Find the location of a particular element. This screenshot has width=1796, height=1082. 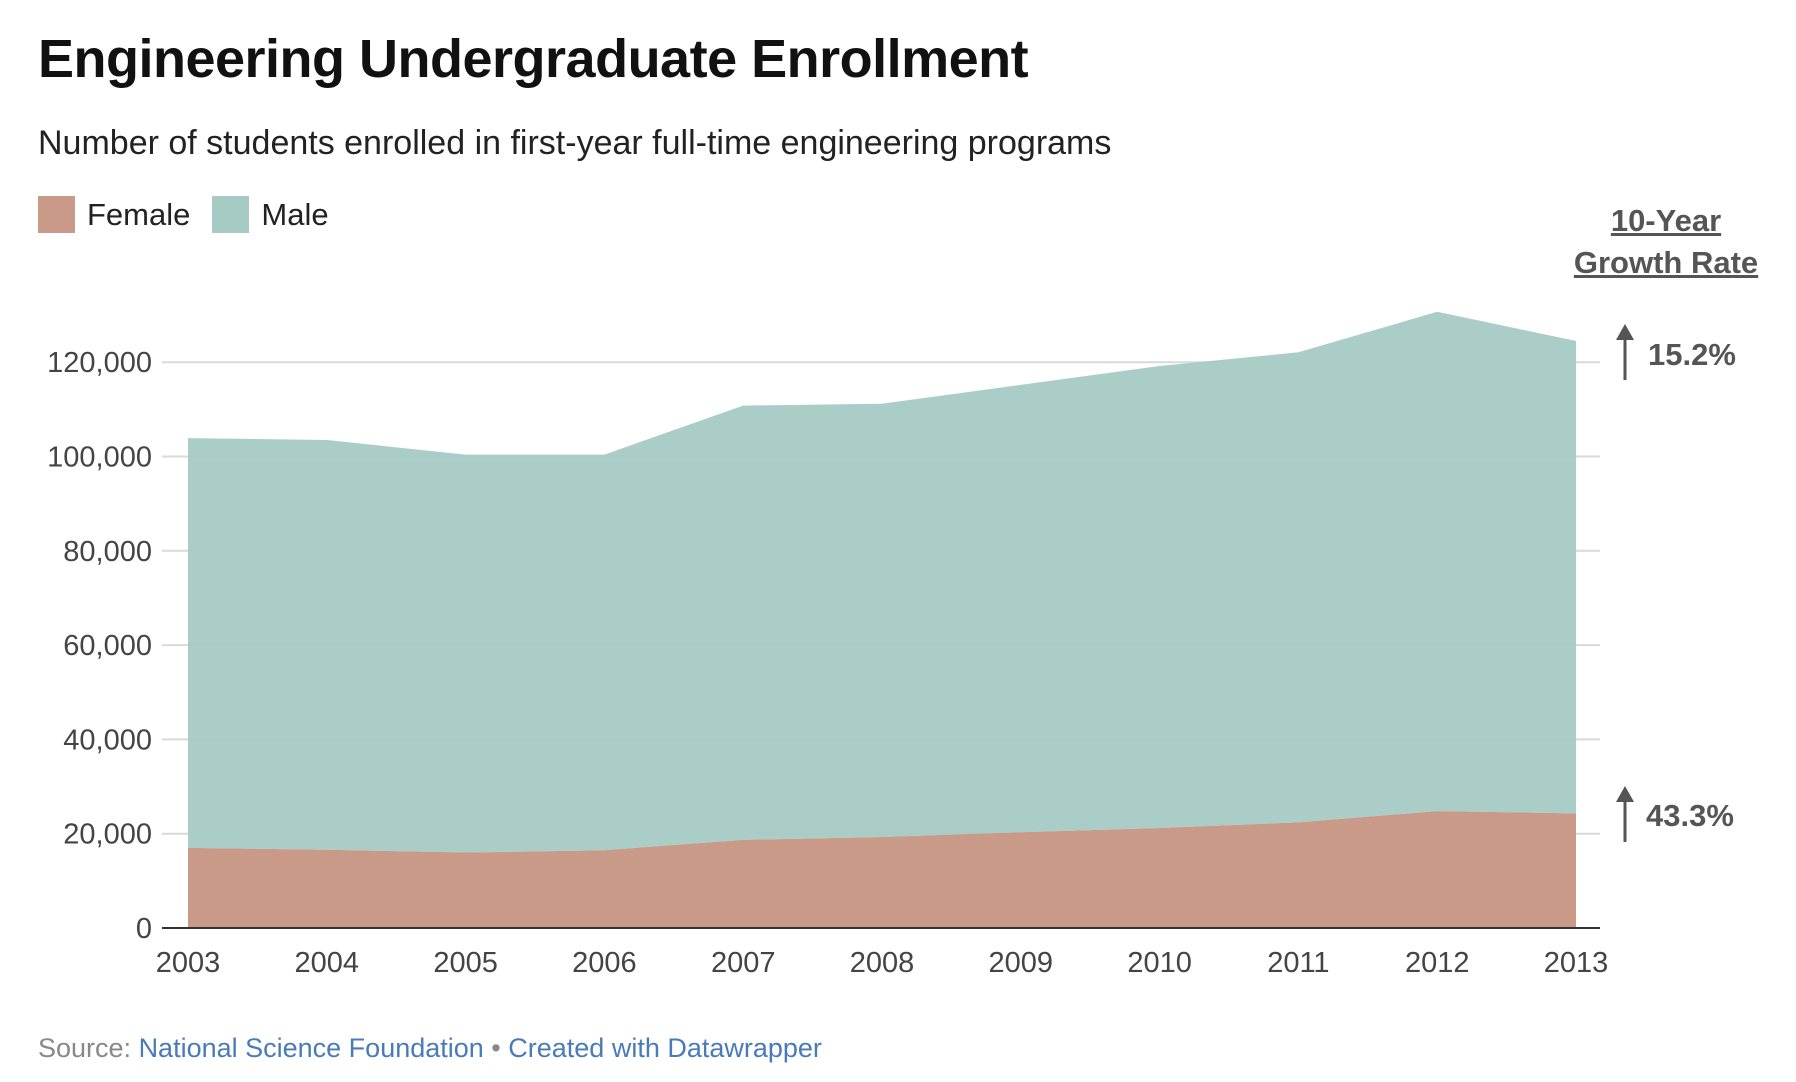

legend: Female Male is located at coordinates (194, 214).